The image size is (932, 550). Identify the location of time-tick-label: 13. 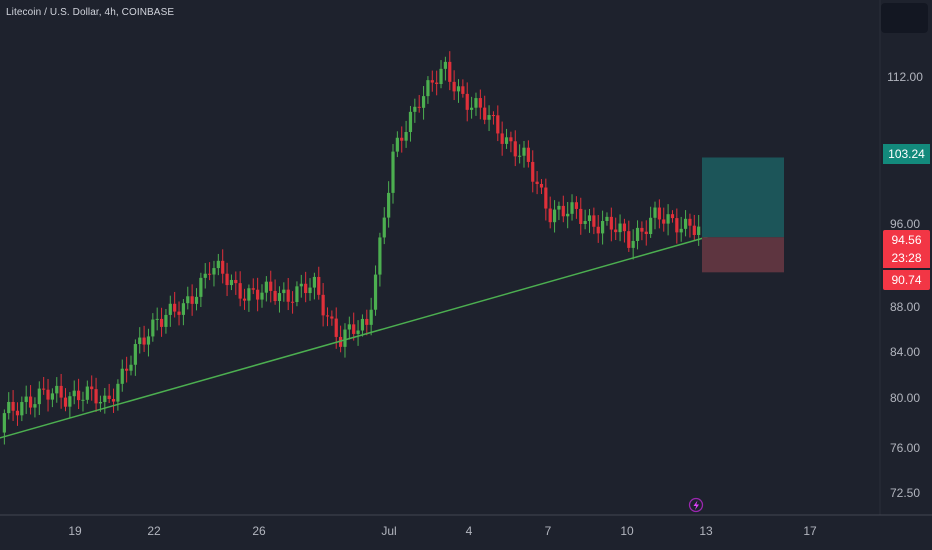
(706, 531).